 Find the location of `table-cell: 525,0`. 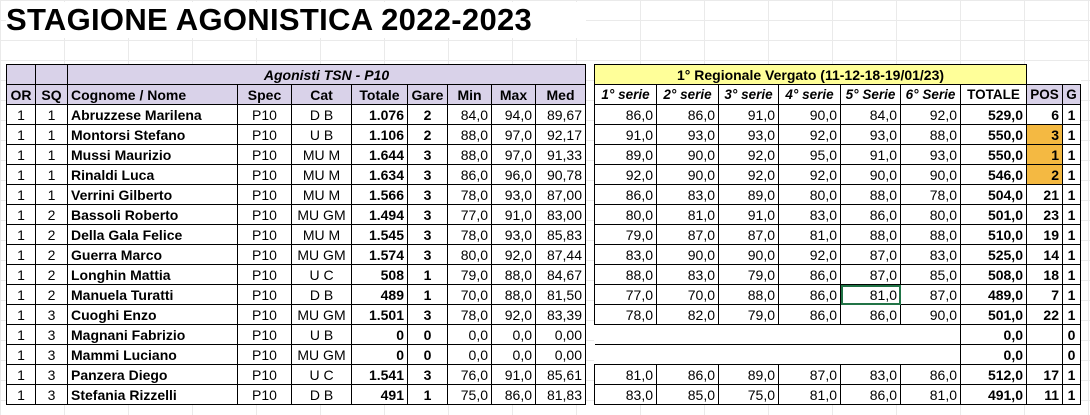

table-cell: 525,0 is located at coordinates (993, 254).